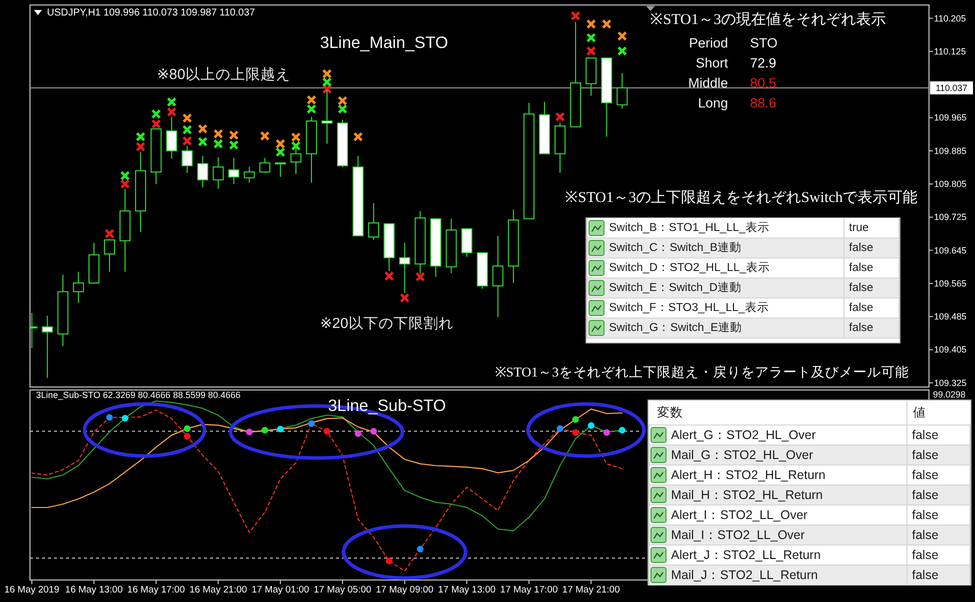 The width and height of the screenshot is (975, 602). What do you see at coordinates (949, 395) in the screenshot?
I see `text: 99.0298` at bounding box center [949, 395].